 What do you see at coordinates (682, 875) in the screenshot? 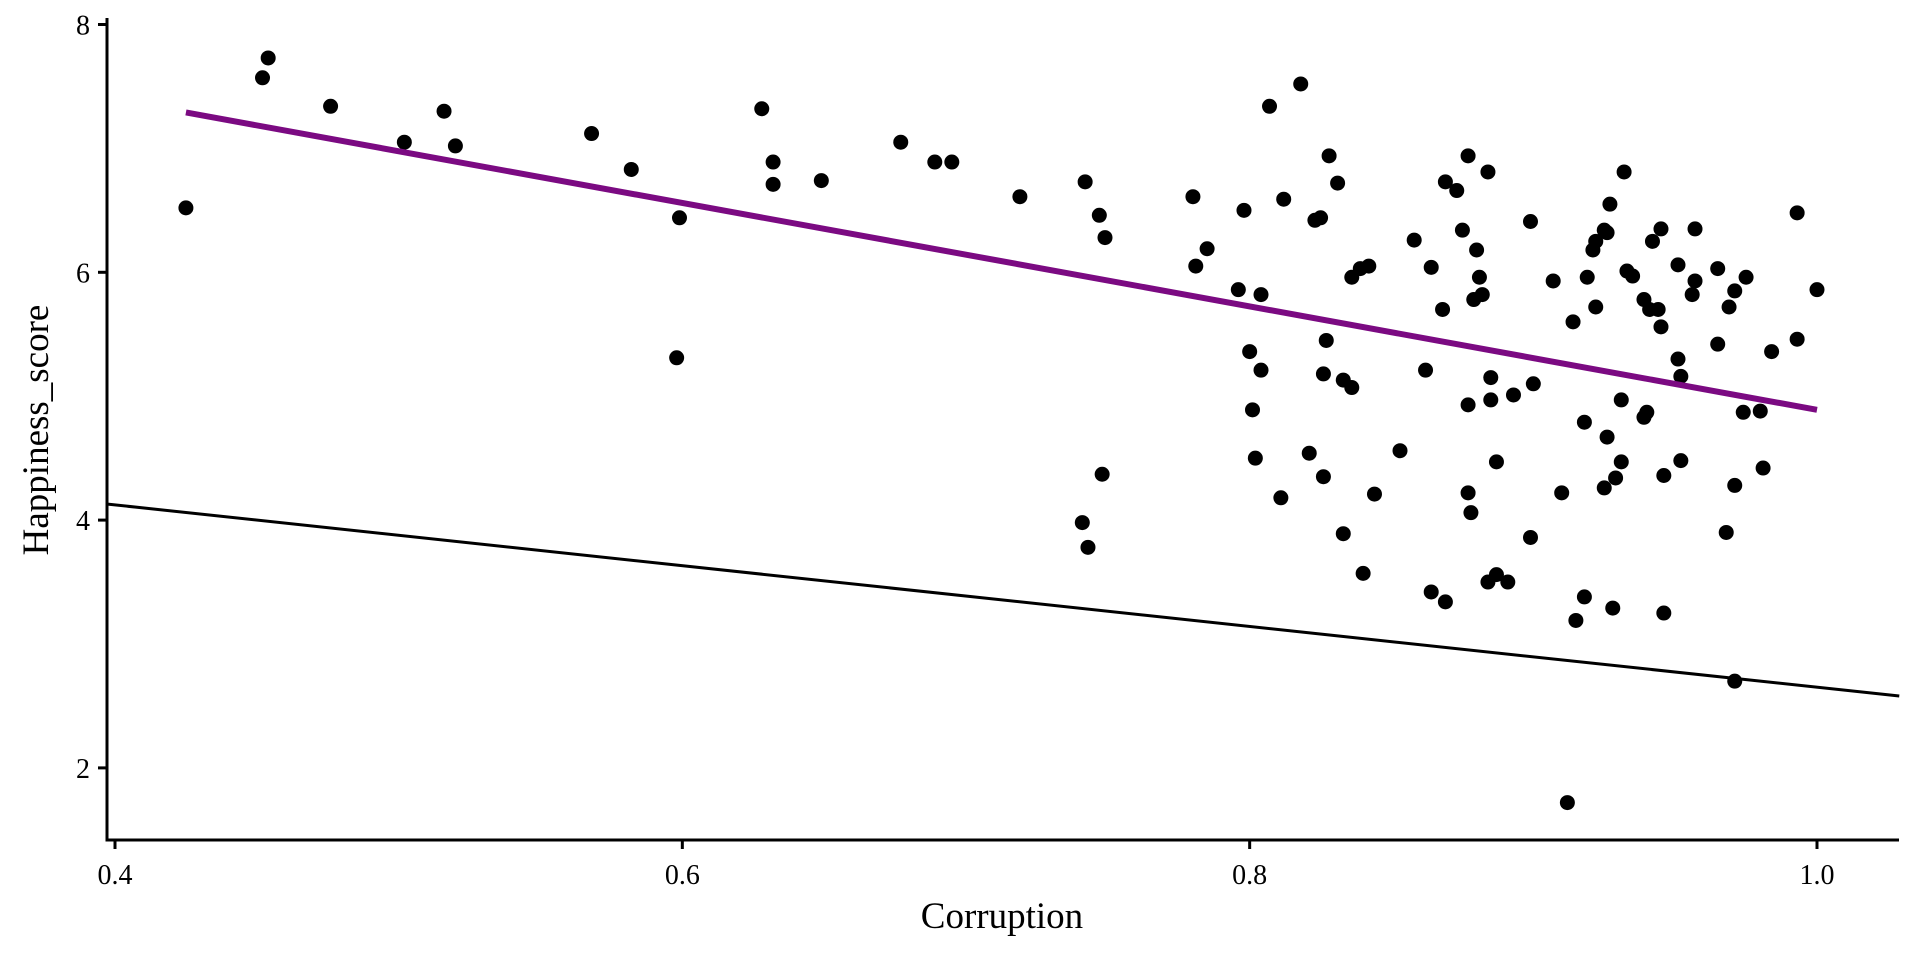
I see `x-tick-label: 0.6` at bounding box center [682, 875].